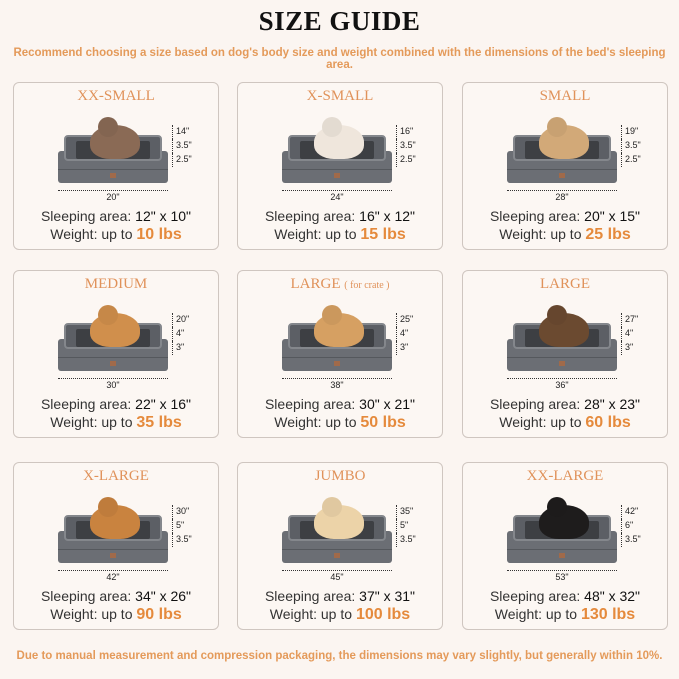 The height and width of the screenshot is (679, 679). What do you see at coordinates (565, 596) in the screenshot?
I see `sleeping-area: Sleeping area: 48" x 32"` at bounding box center [565, 596].